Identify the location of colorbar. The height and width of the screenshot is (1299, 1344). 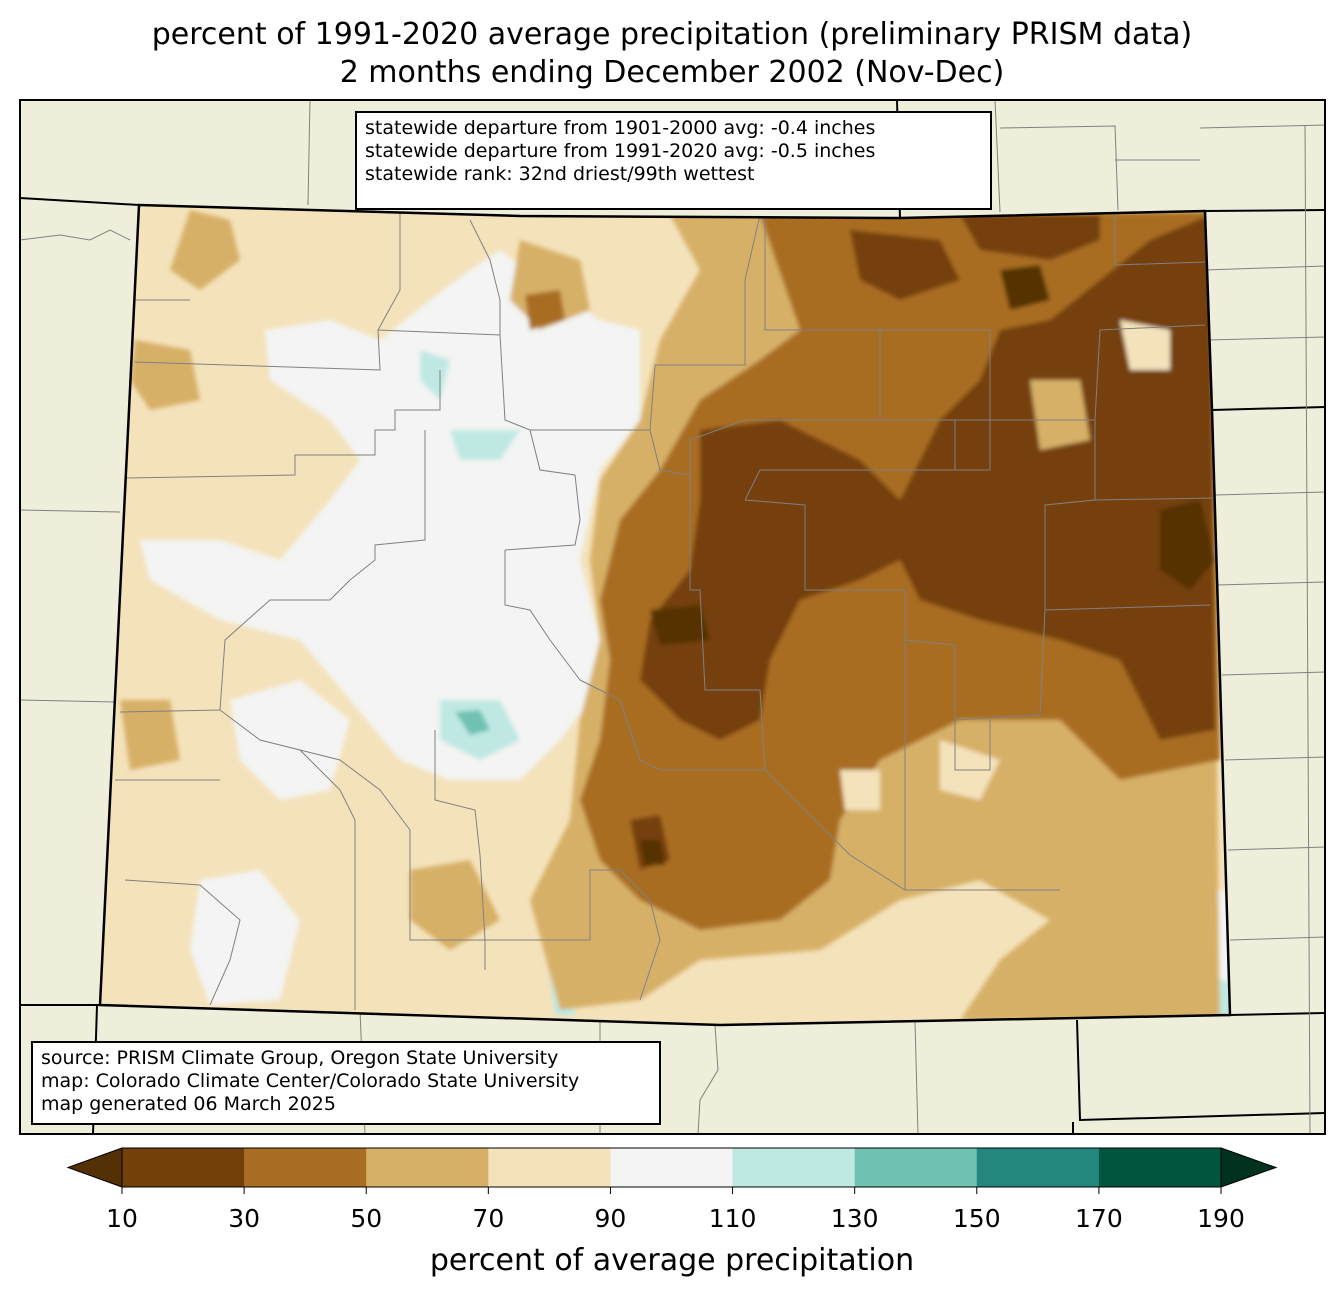
(672, 1170).